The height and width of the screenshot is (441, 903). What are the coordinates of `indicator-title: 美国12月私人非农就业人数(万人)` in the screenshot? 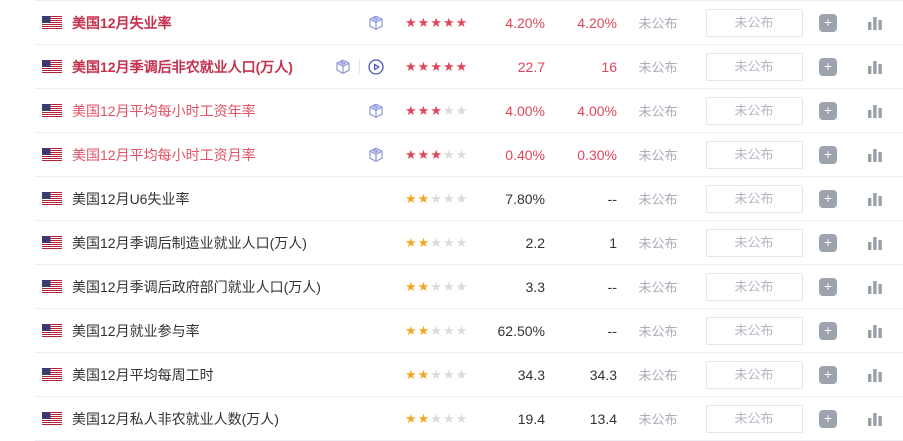 It's located at (175, 418).